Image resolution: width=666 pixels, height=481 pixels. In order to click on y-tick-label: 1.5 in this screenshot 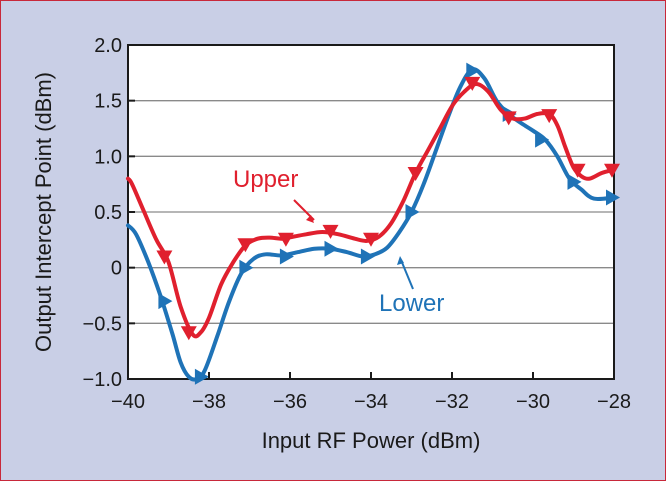, I will do `click(108, 102)`.